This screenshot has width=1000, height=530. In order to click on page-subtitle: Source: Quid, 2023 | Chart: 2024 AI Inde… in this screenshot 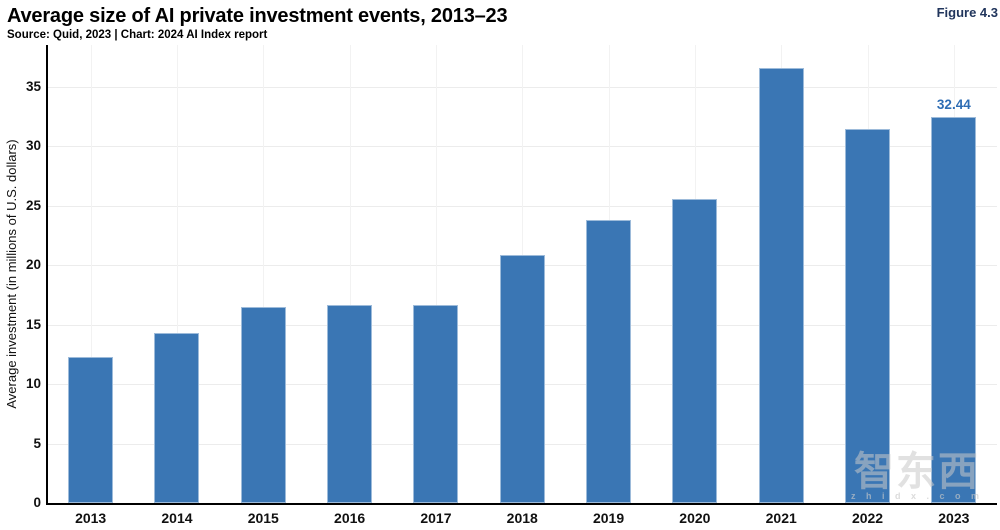, I will do `click(137, 35)`.